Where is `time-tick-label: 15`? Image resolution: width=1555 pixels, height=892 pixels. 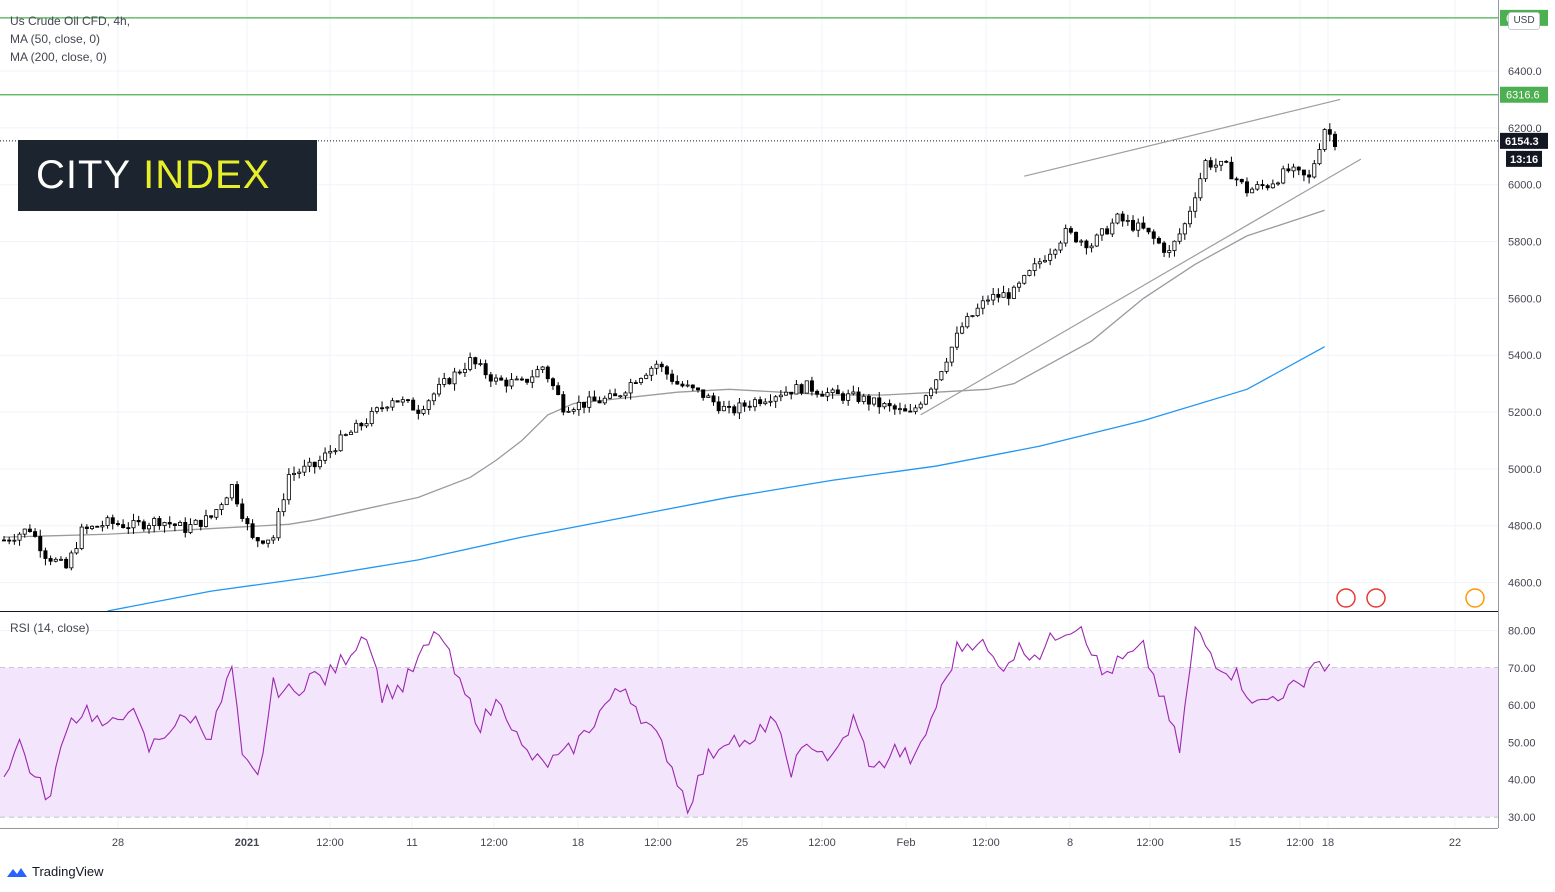 time-tick-label: 15 is located at coordinates (1235, 843).